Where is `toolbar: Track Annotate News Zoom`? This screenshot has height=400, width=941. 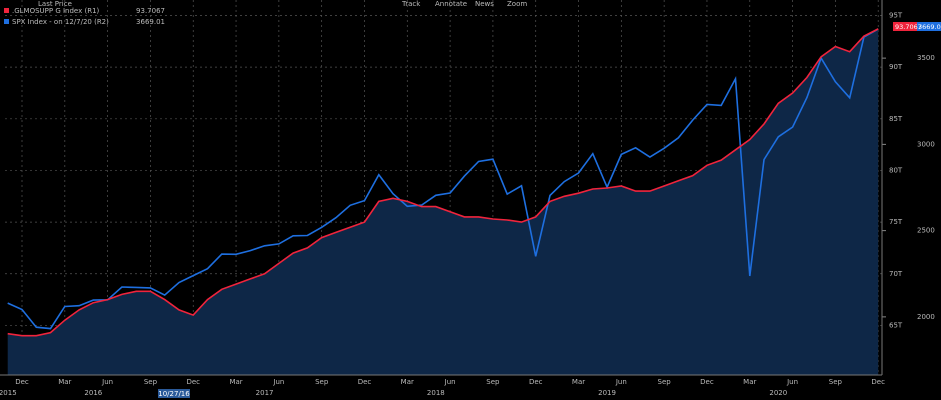
toolbar: Track Annotate News Zoom is located at coordinates (464, 4).